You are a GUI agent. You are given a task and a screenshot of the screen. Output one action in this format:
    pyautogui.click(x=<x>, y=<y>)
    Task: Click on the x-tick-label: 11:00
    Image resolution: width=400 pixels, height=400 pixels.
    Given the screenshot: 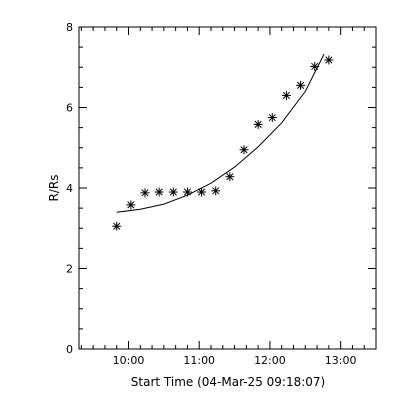 What is the action you would take?
    pyautogui.click(x=199, y=360)
    